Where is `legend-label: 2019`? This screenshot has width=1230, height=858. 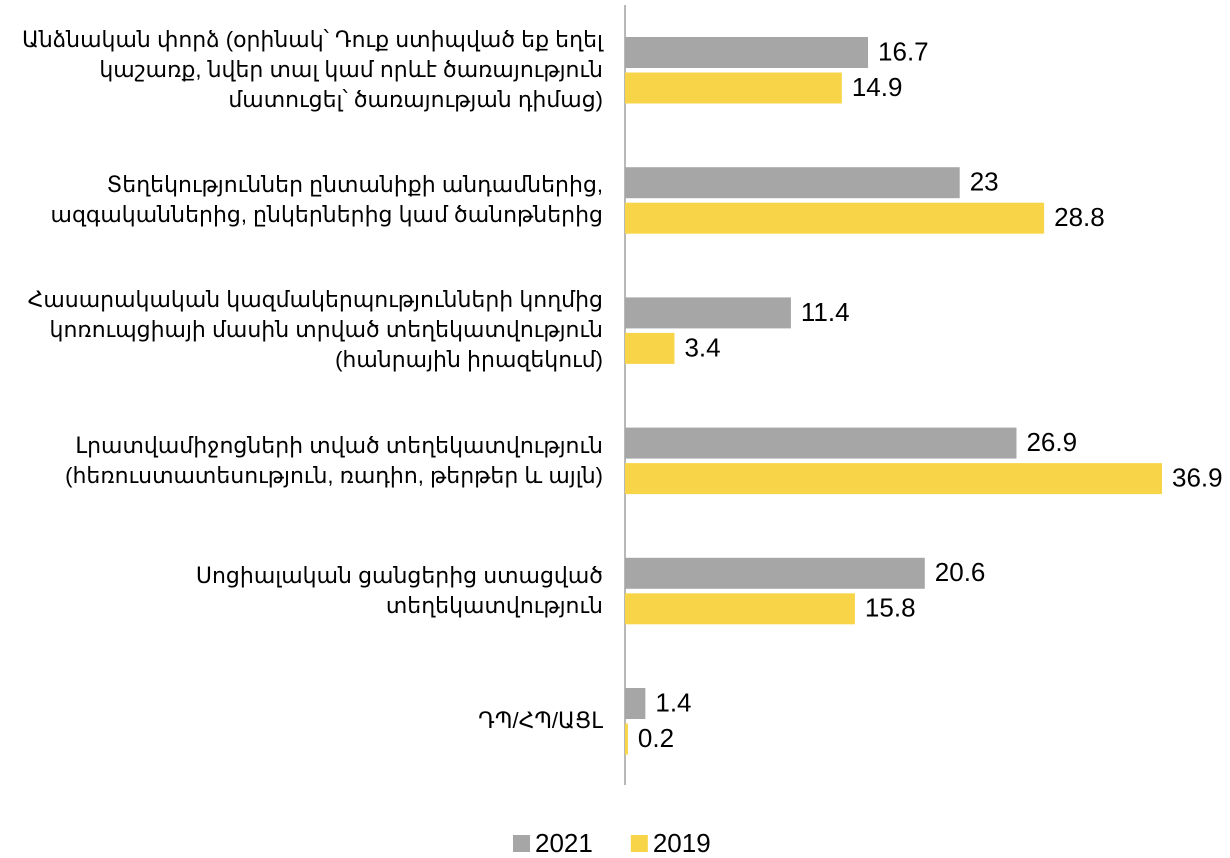
legend-label: 2019 is located at coordinates (682, 843).